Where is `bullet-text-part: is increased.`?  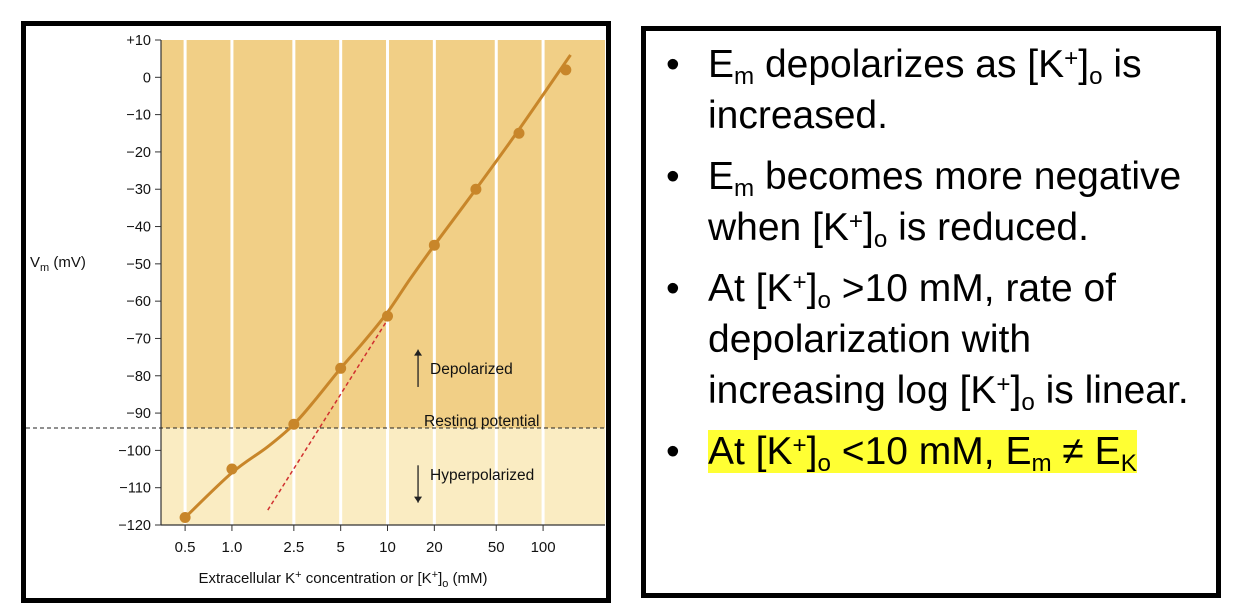
bullet-text-part: is increased. is located at coordinates (925, 90).